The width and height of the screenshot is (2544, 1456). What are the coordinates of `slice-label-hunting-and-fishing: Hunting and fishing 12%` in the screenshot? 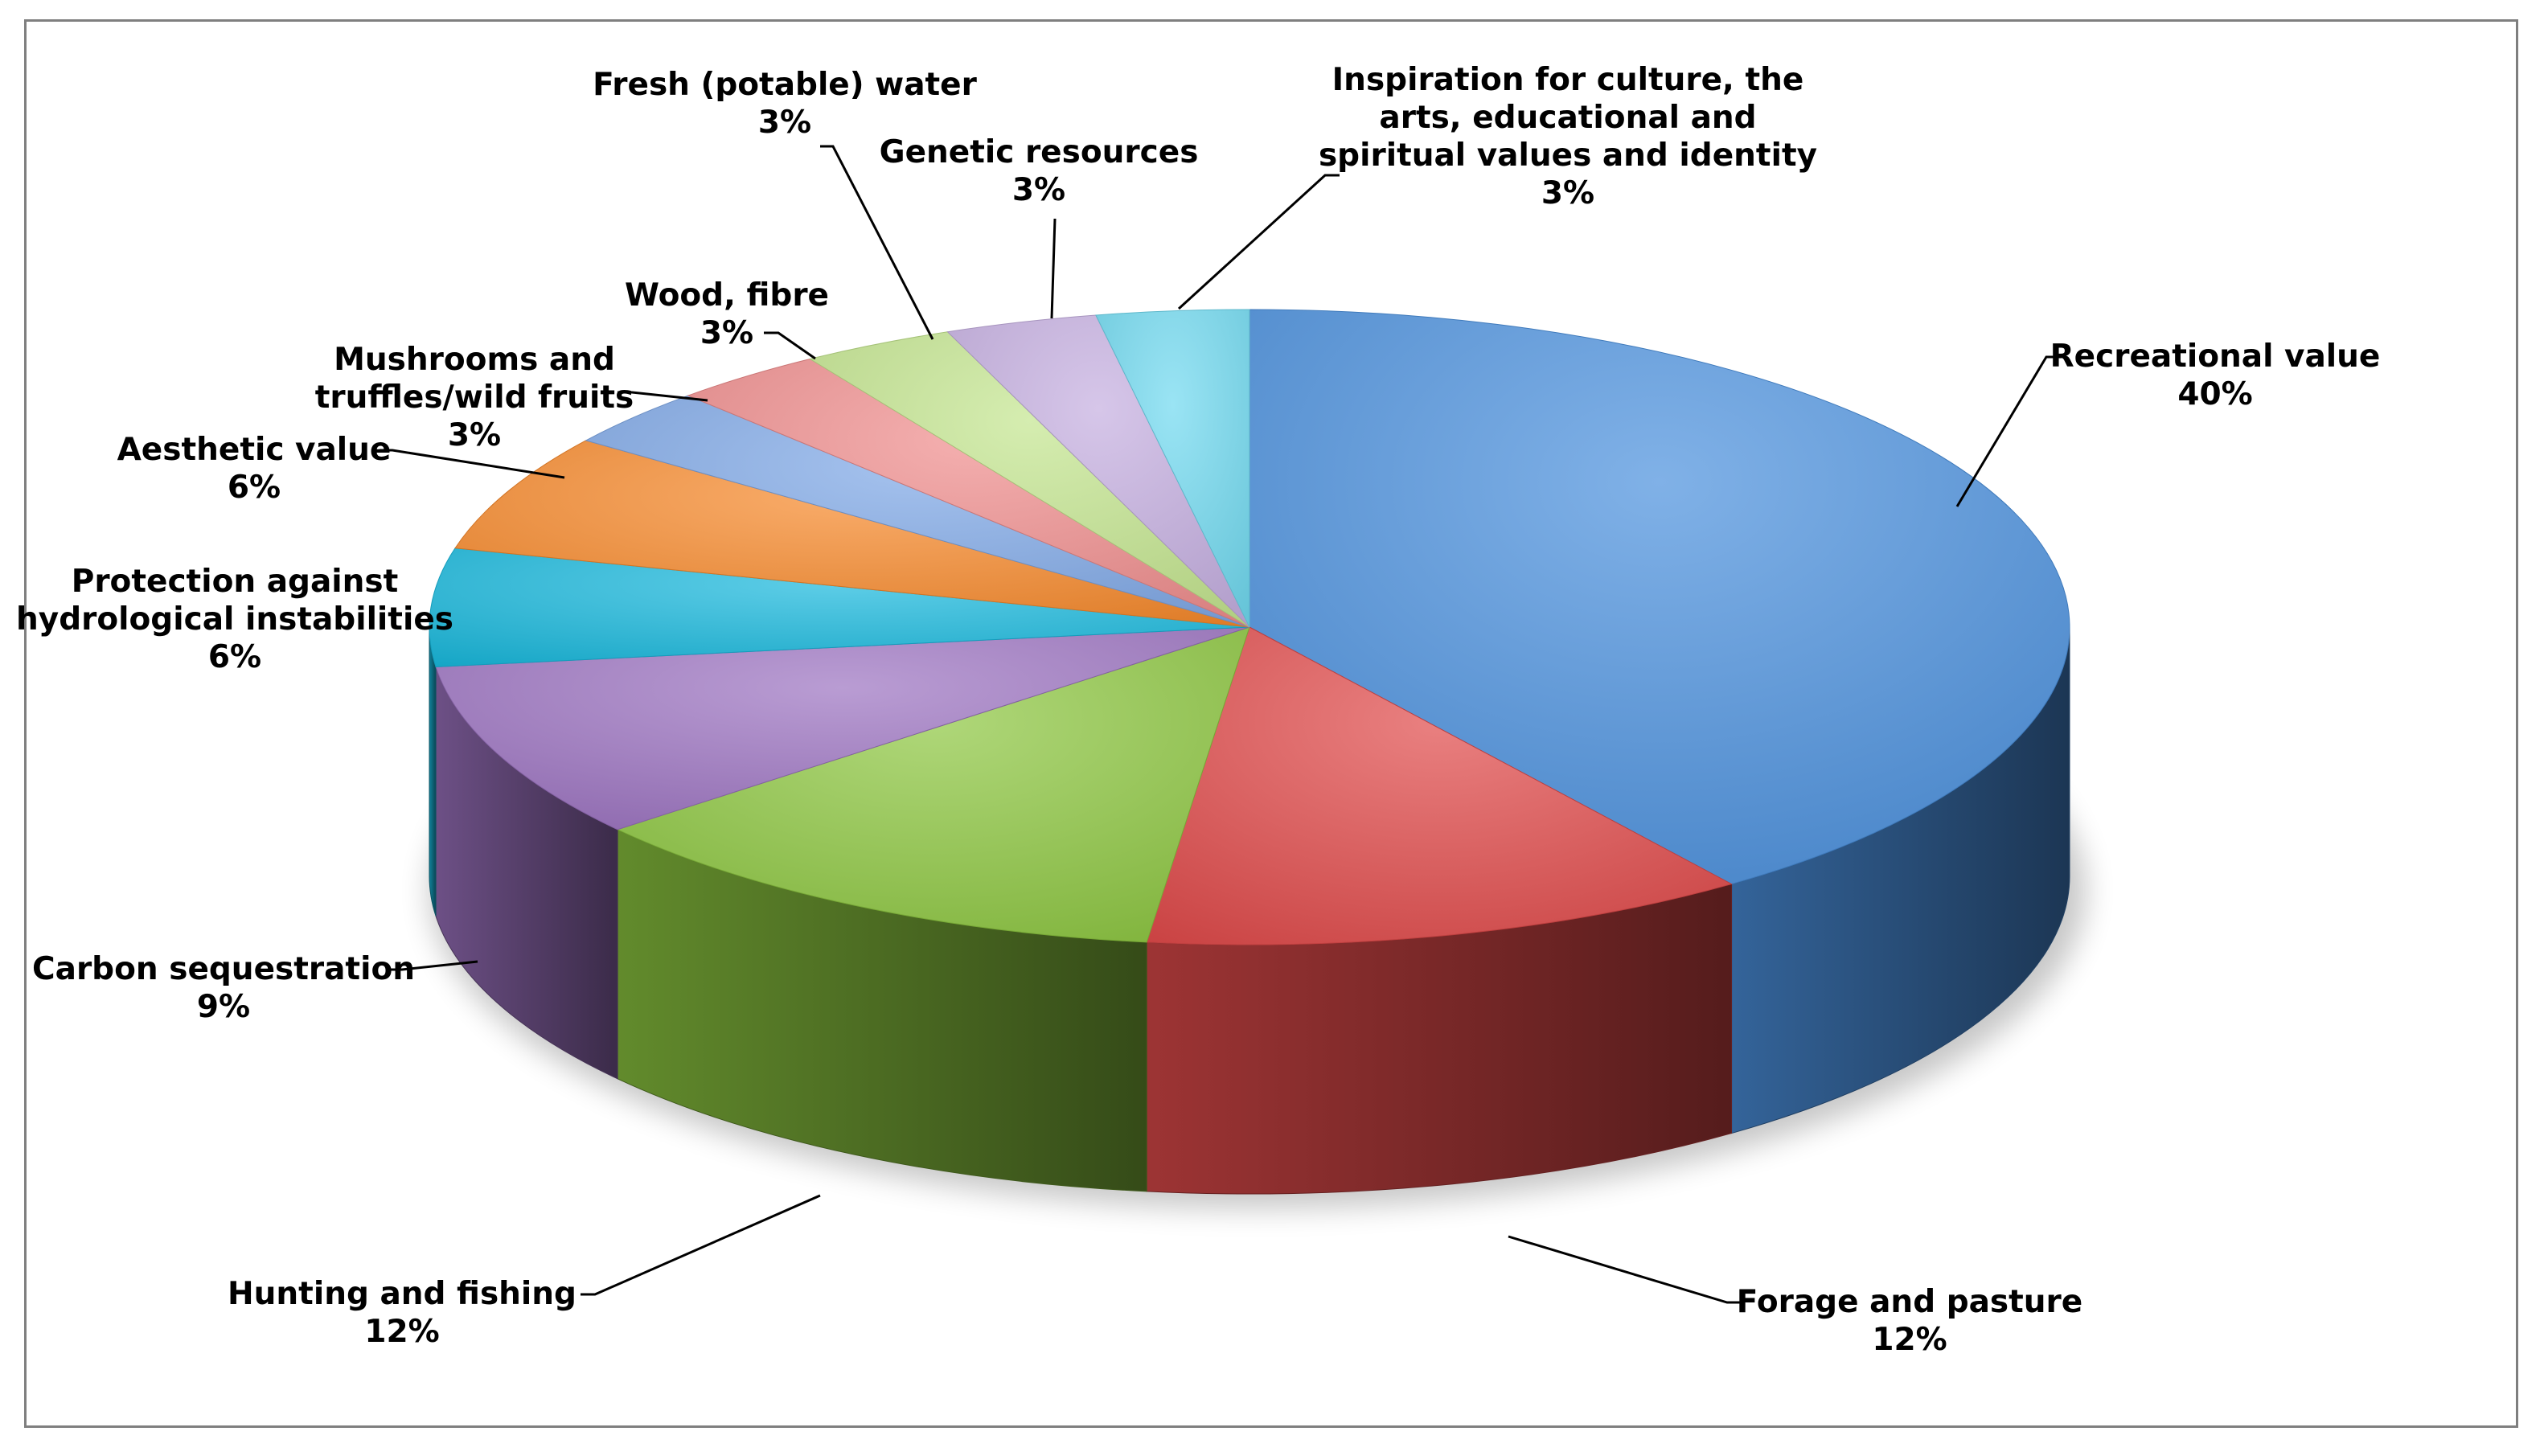 It's located at (402, 1313).